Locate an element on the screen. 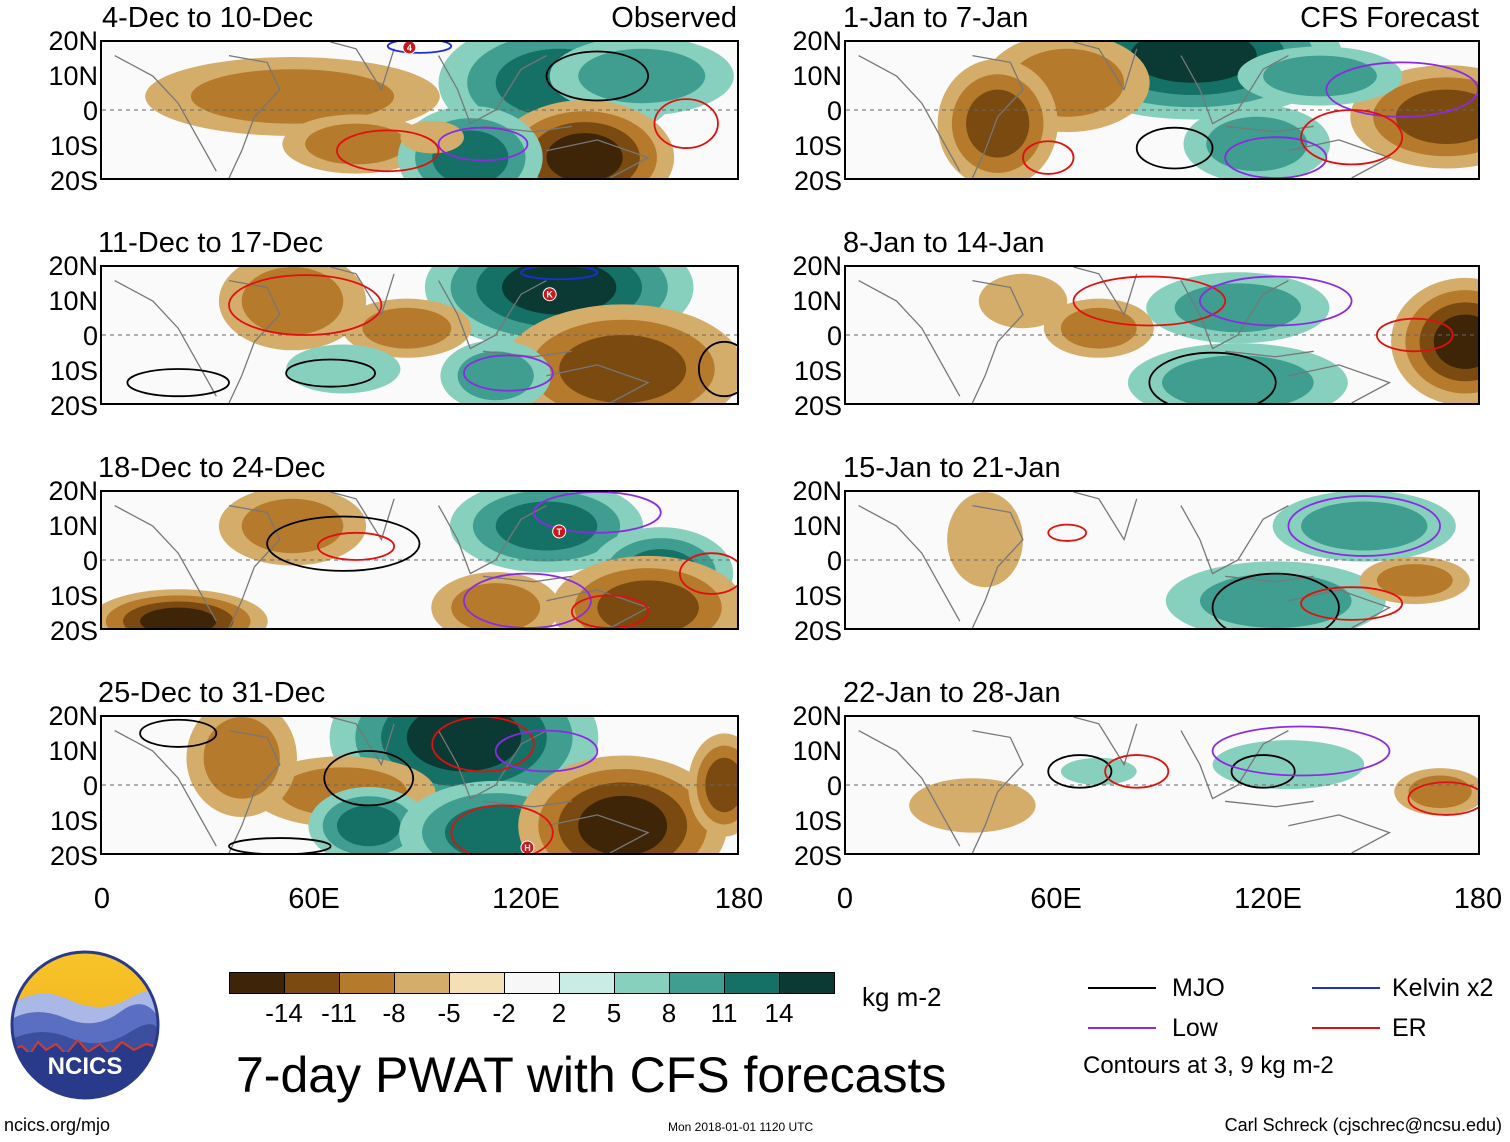 The image size is (1510, 1142). map-svg: H is located at coordinates (419, 785).